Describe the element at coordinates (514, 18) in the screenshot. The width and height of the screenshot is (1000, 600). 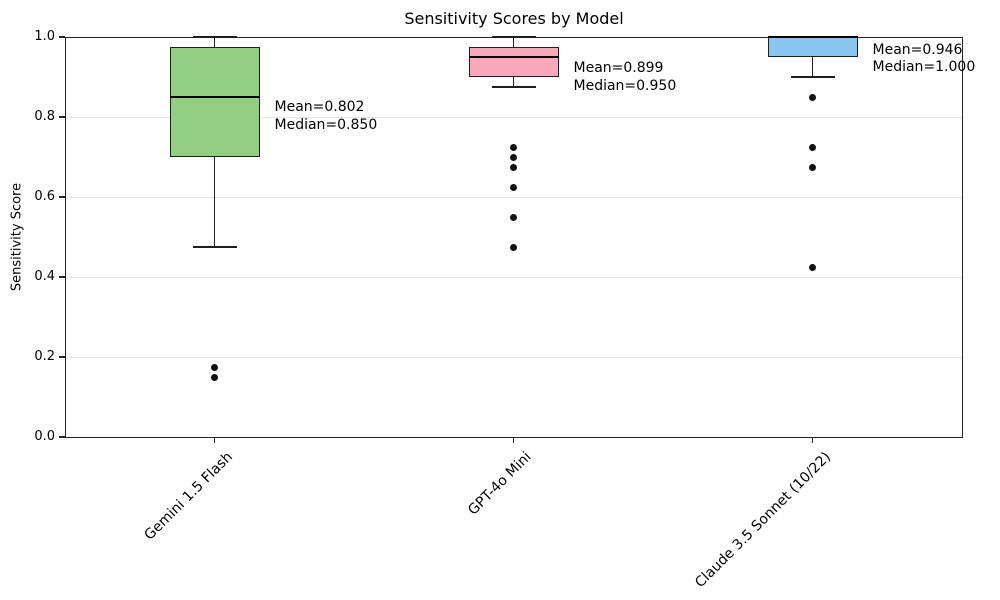
I see `chart-title: Sensitivity Scores by Model` at that location.